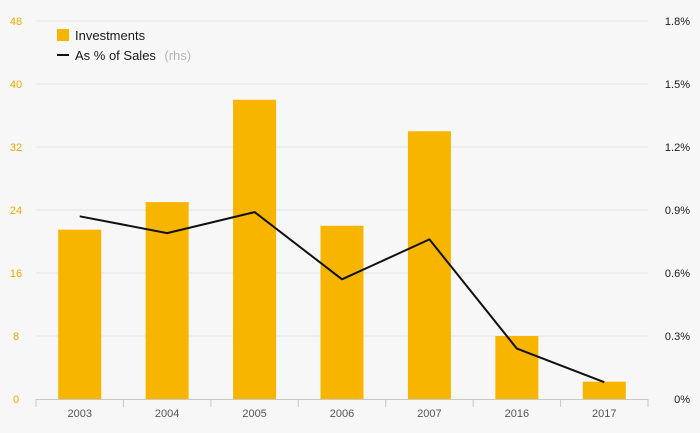 This screenshot has width=700, height=433. I want to click on left-tick-label: 24, so click(16, 211).